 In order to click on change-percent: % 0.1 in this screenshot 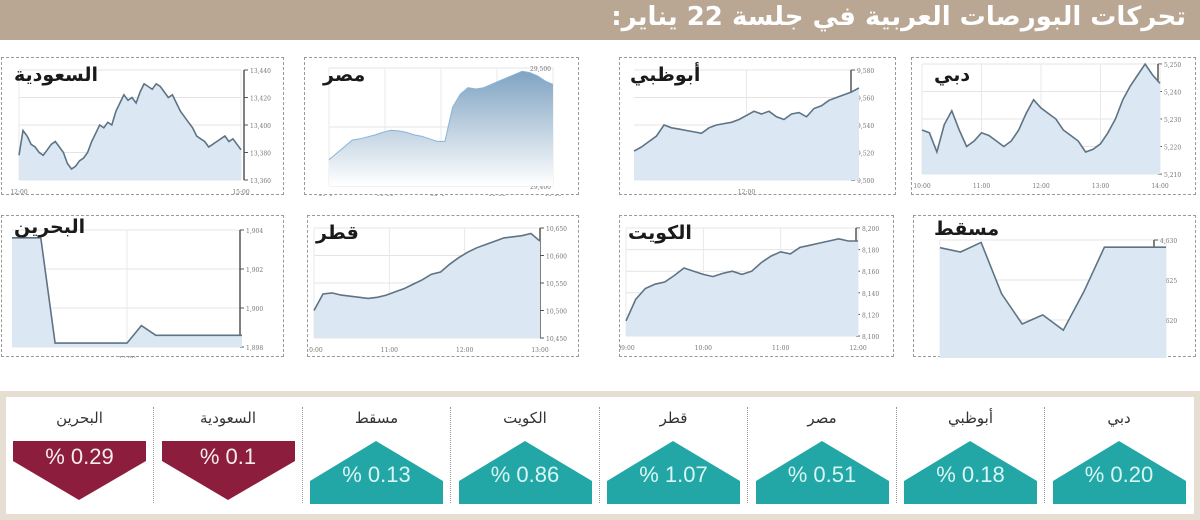, I will do `click(228, 456)`.